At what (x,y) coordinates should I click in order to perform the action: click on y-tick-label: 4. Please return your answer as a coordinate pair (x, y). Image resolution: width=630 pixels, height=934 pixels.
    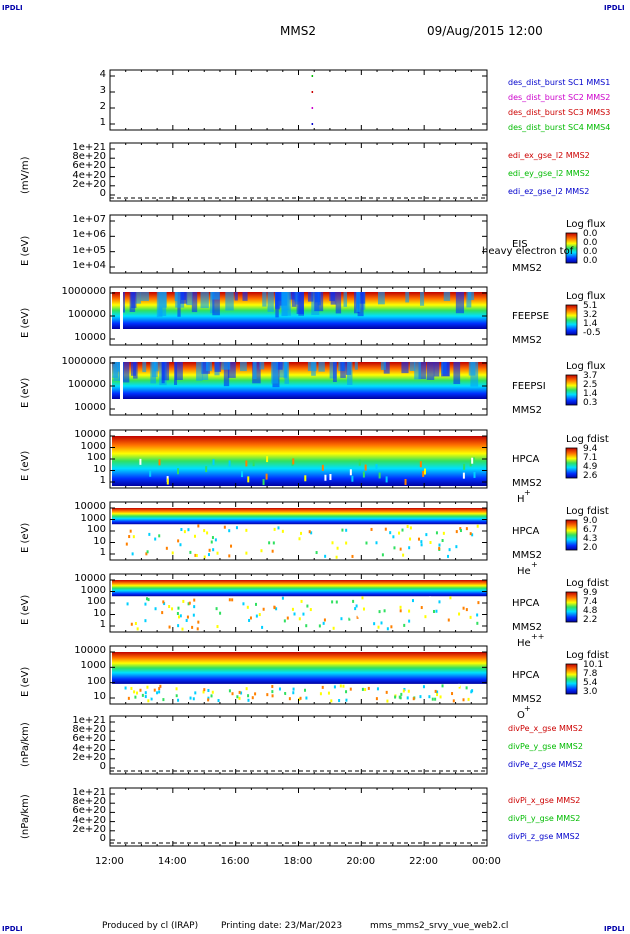
    Looking at the image, I should click on (102, 74).